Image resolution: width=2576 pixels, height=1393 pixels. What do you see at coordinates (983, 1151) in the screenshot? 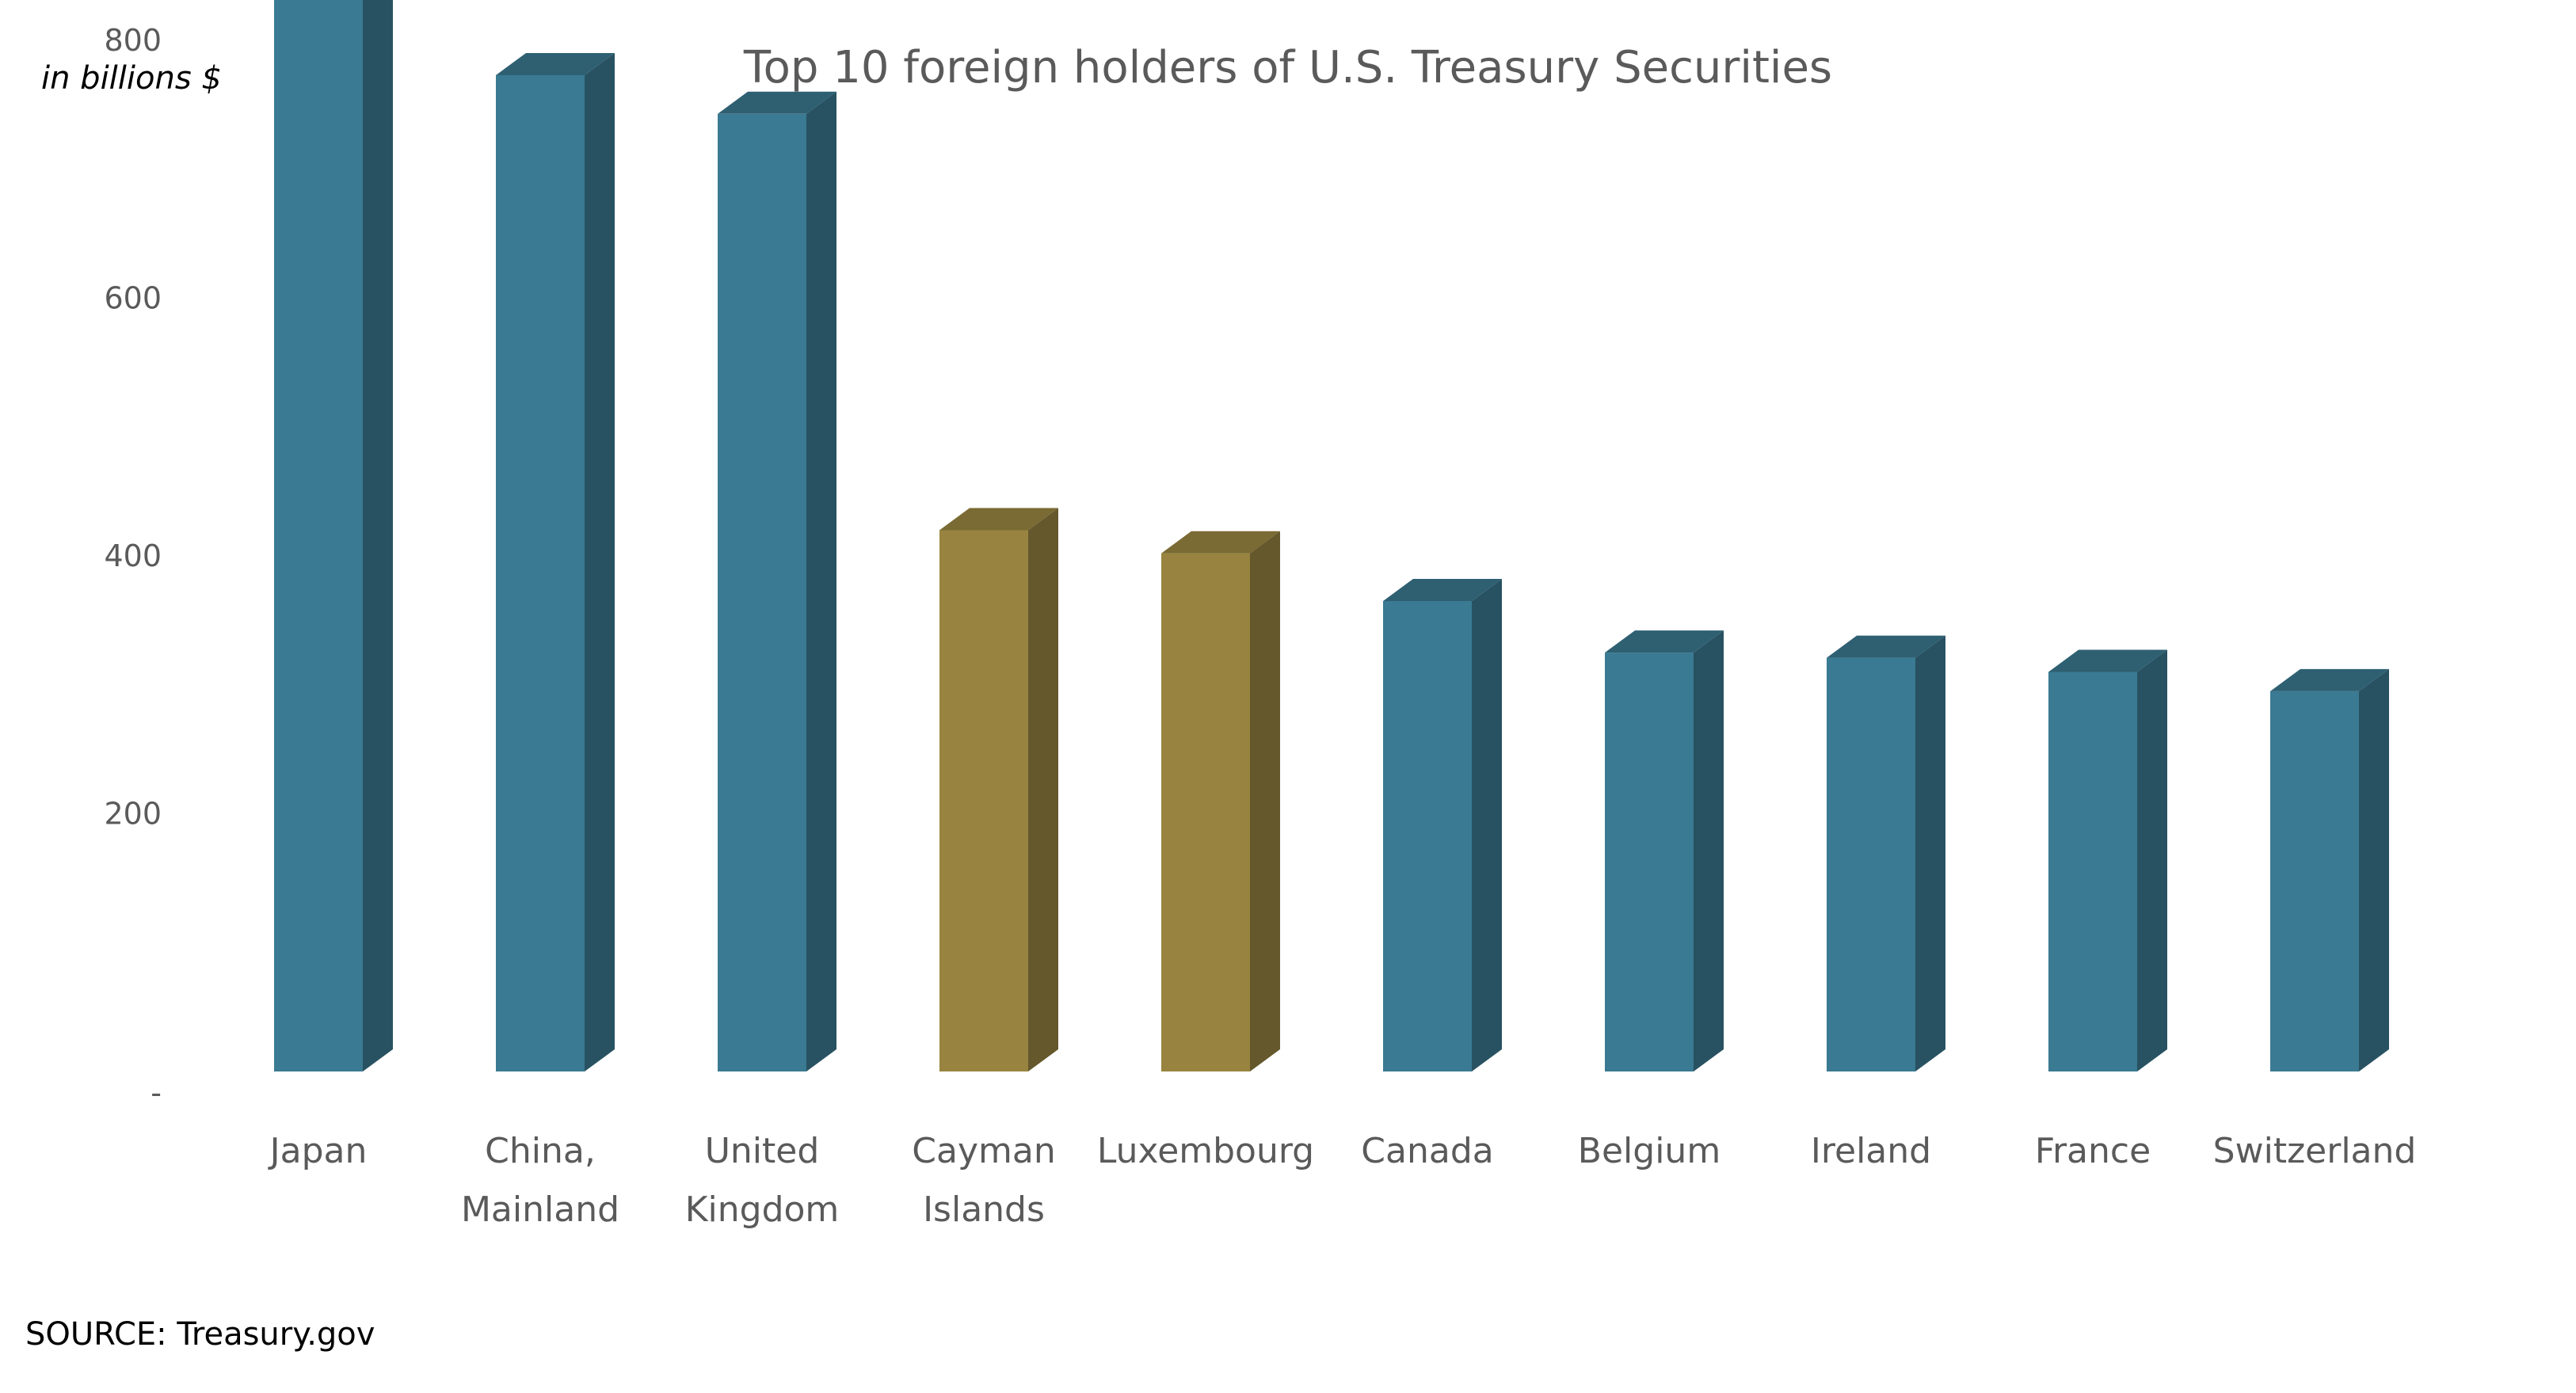
I see `x-tick-label: Cayman` at bounding box center [983, 1151].